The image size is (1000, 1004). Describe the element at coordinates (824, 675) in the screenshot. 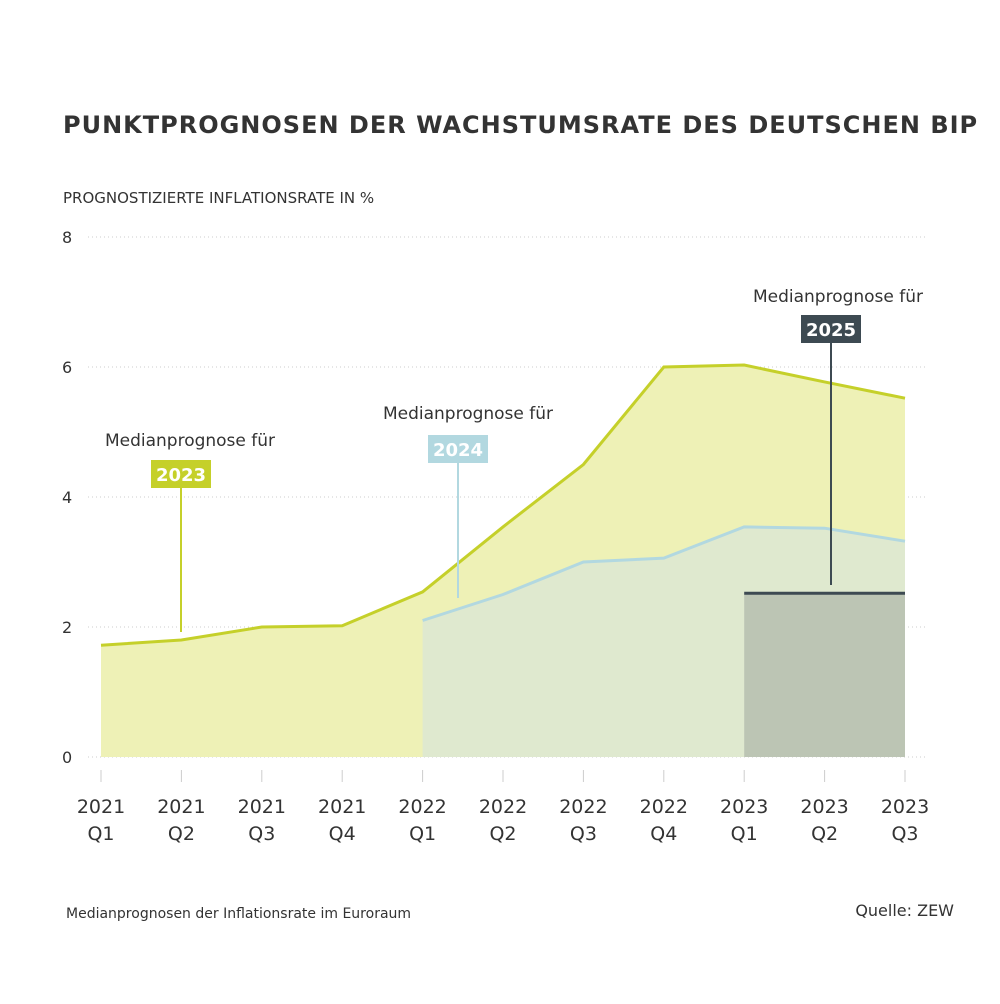

I see `area` at that location.